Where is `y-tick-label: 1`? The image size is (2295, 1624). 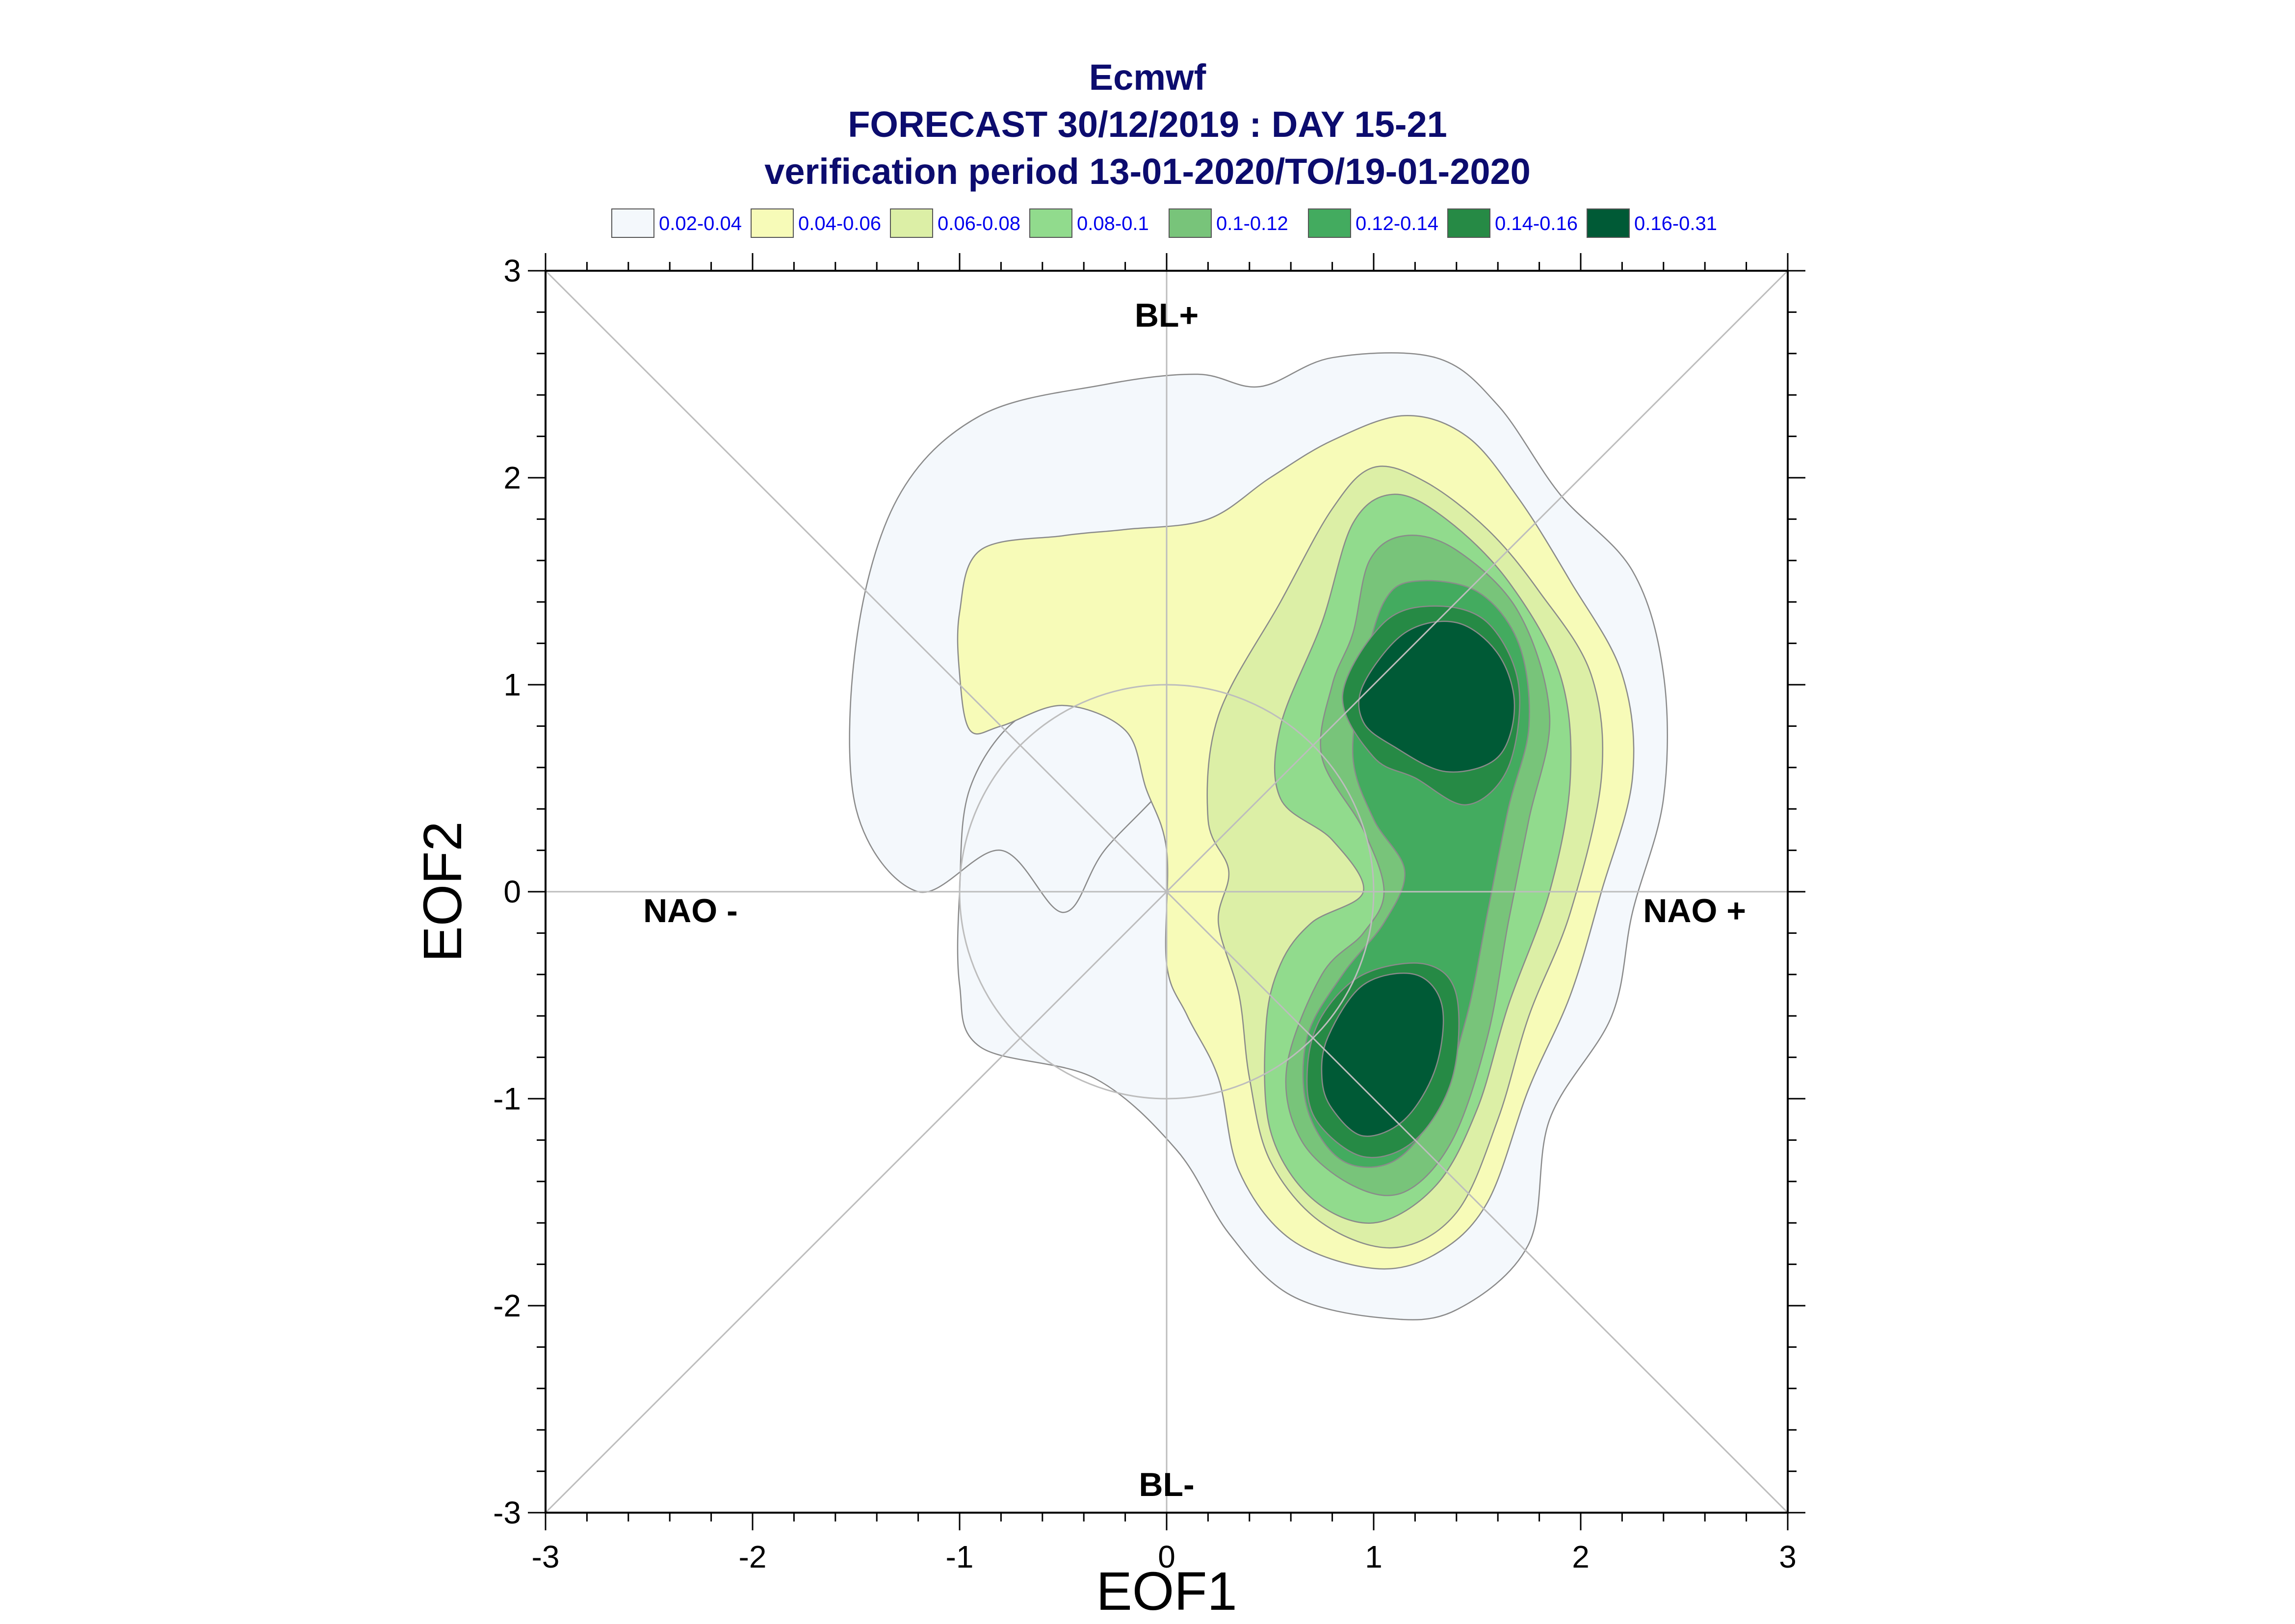 y-tick-label: 1 is located at coordinates (512, 684).